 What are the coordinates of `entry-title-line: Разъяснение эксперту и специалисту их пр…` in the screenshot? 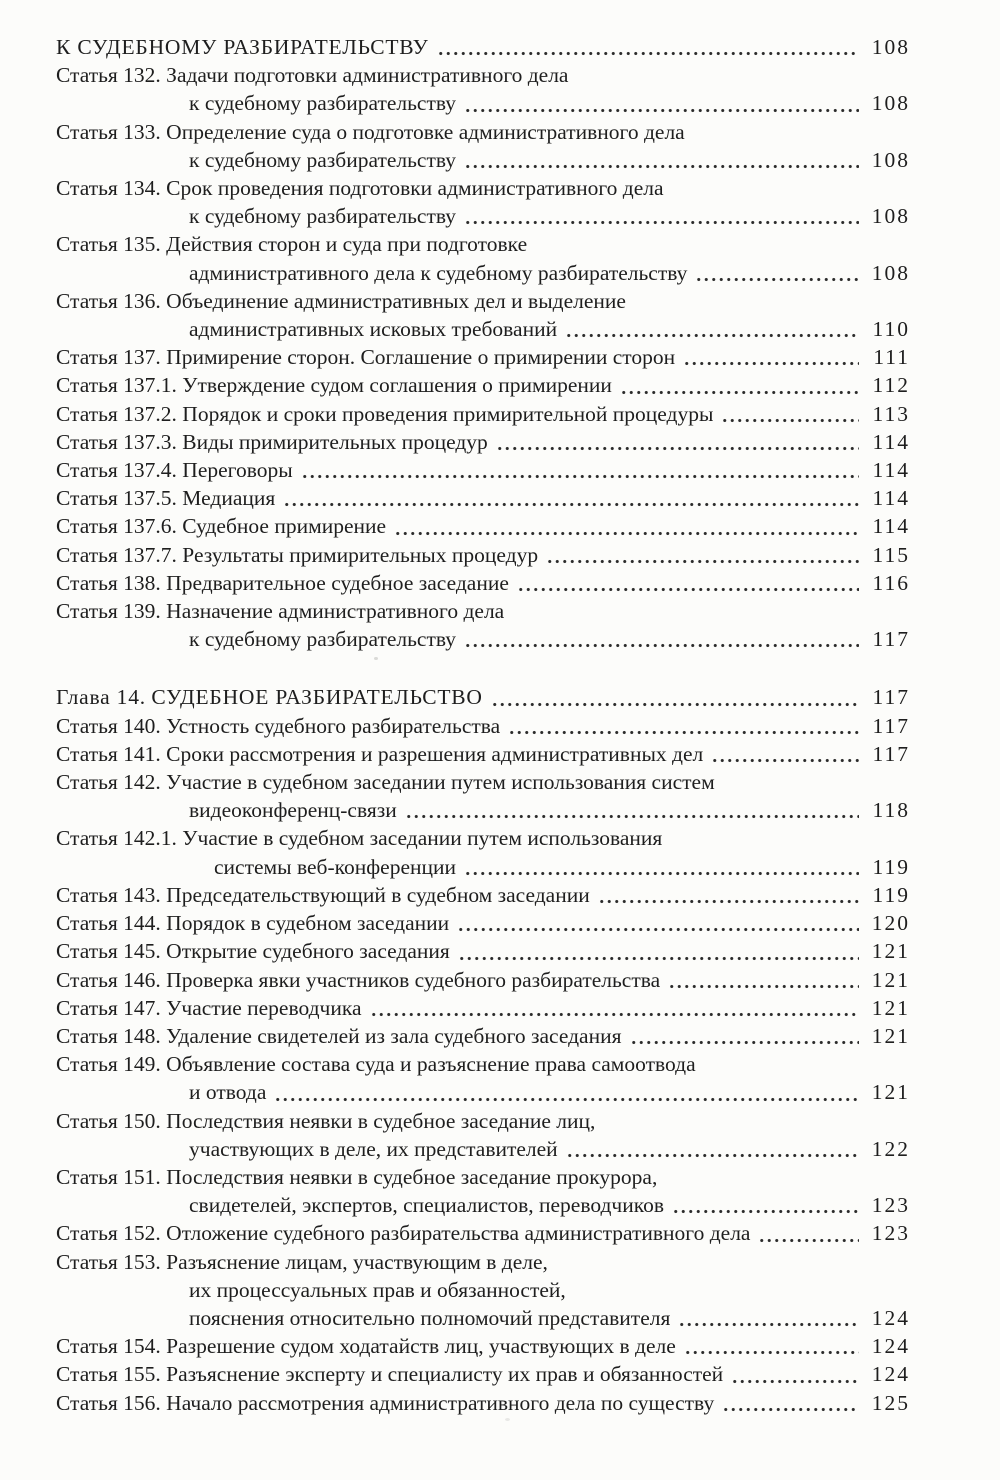 It's located at (445, 1374).